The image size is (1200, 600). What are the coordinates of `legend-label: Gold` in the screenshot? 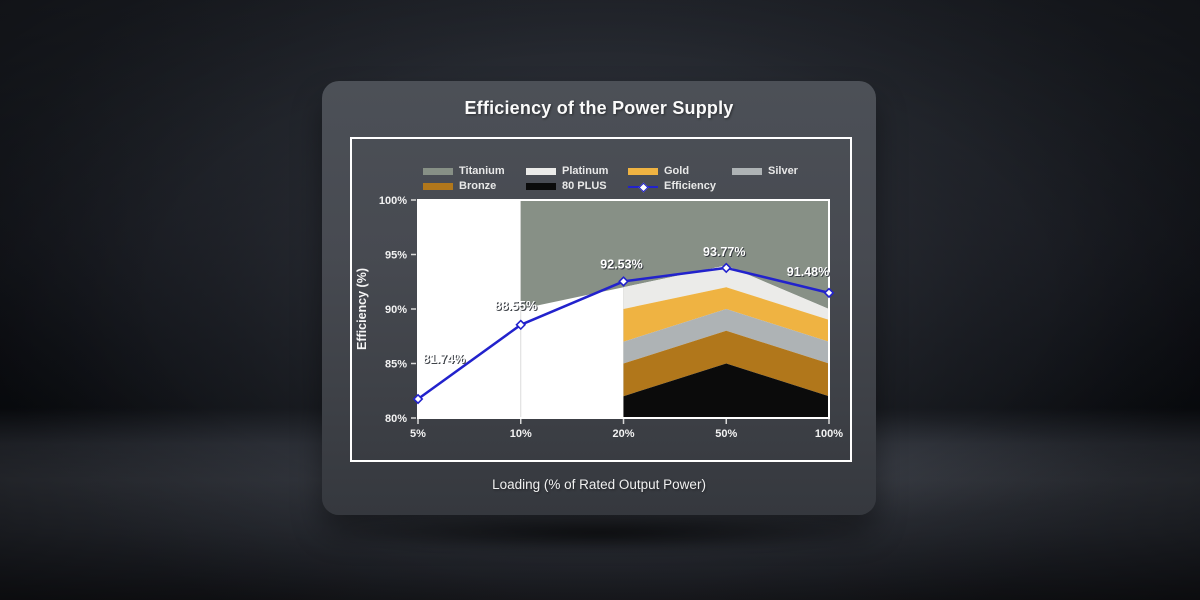 It's located at (677, 171).